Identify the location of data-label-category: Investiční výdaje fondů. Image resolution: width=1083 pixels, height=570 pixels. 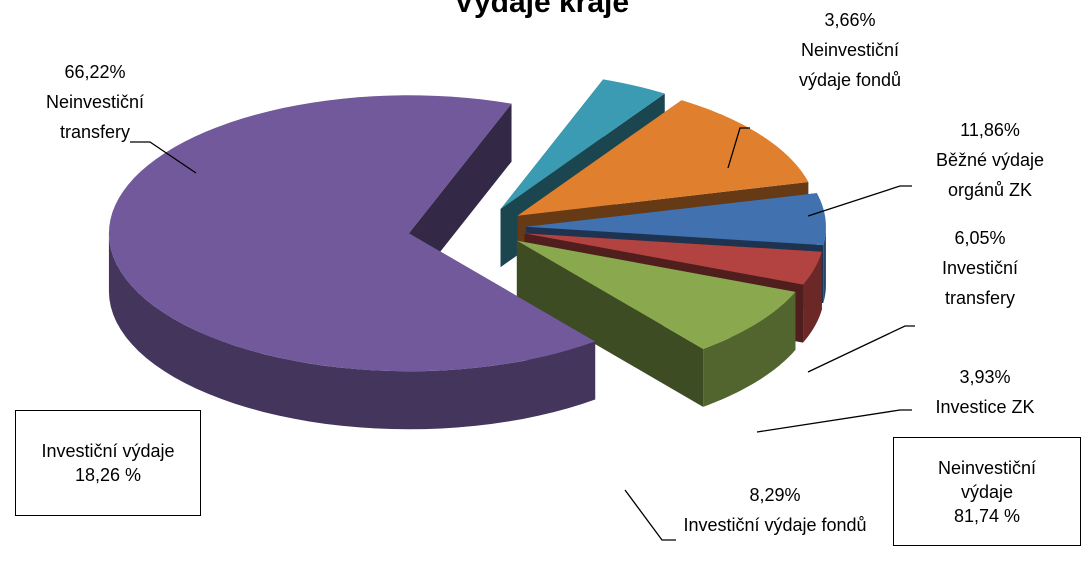
(775, 525).